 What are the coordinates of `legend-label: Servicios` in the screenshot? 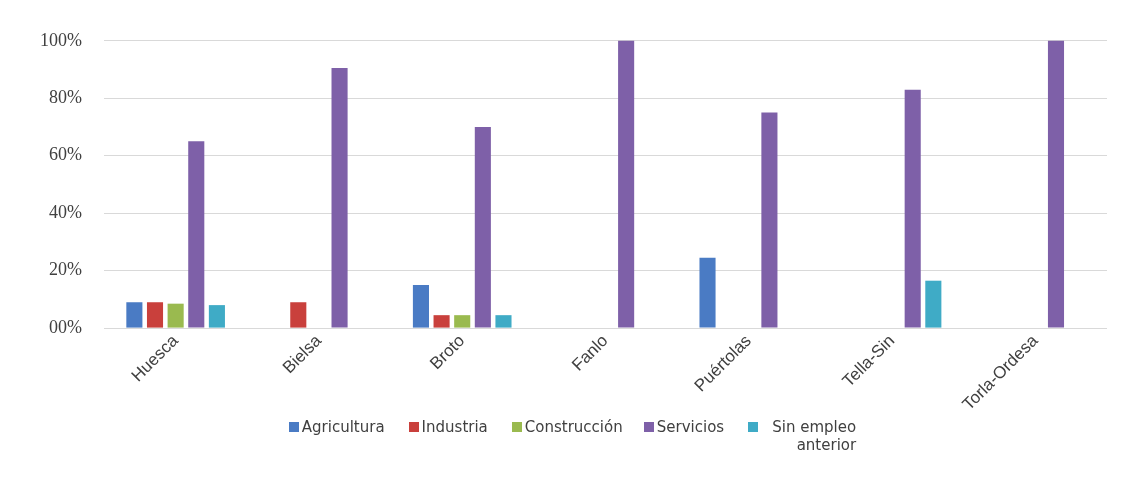 It's located at (690, 427).